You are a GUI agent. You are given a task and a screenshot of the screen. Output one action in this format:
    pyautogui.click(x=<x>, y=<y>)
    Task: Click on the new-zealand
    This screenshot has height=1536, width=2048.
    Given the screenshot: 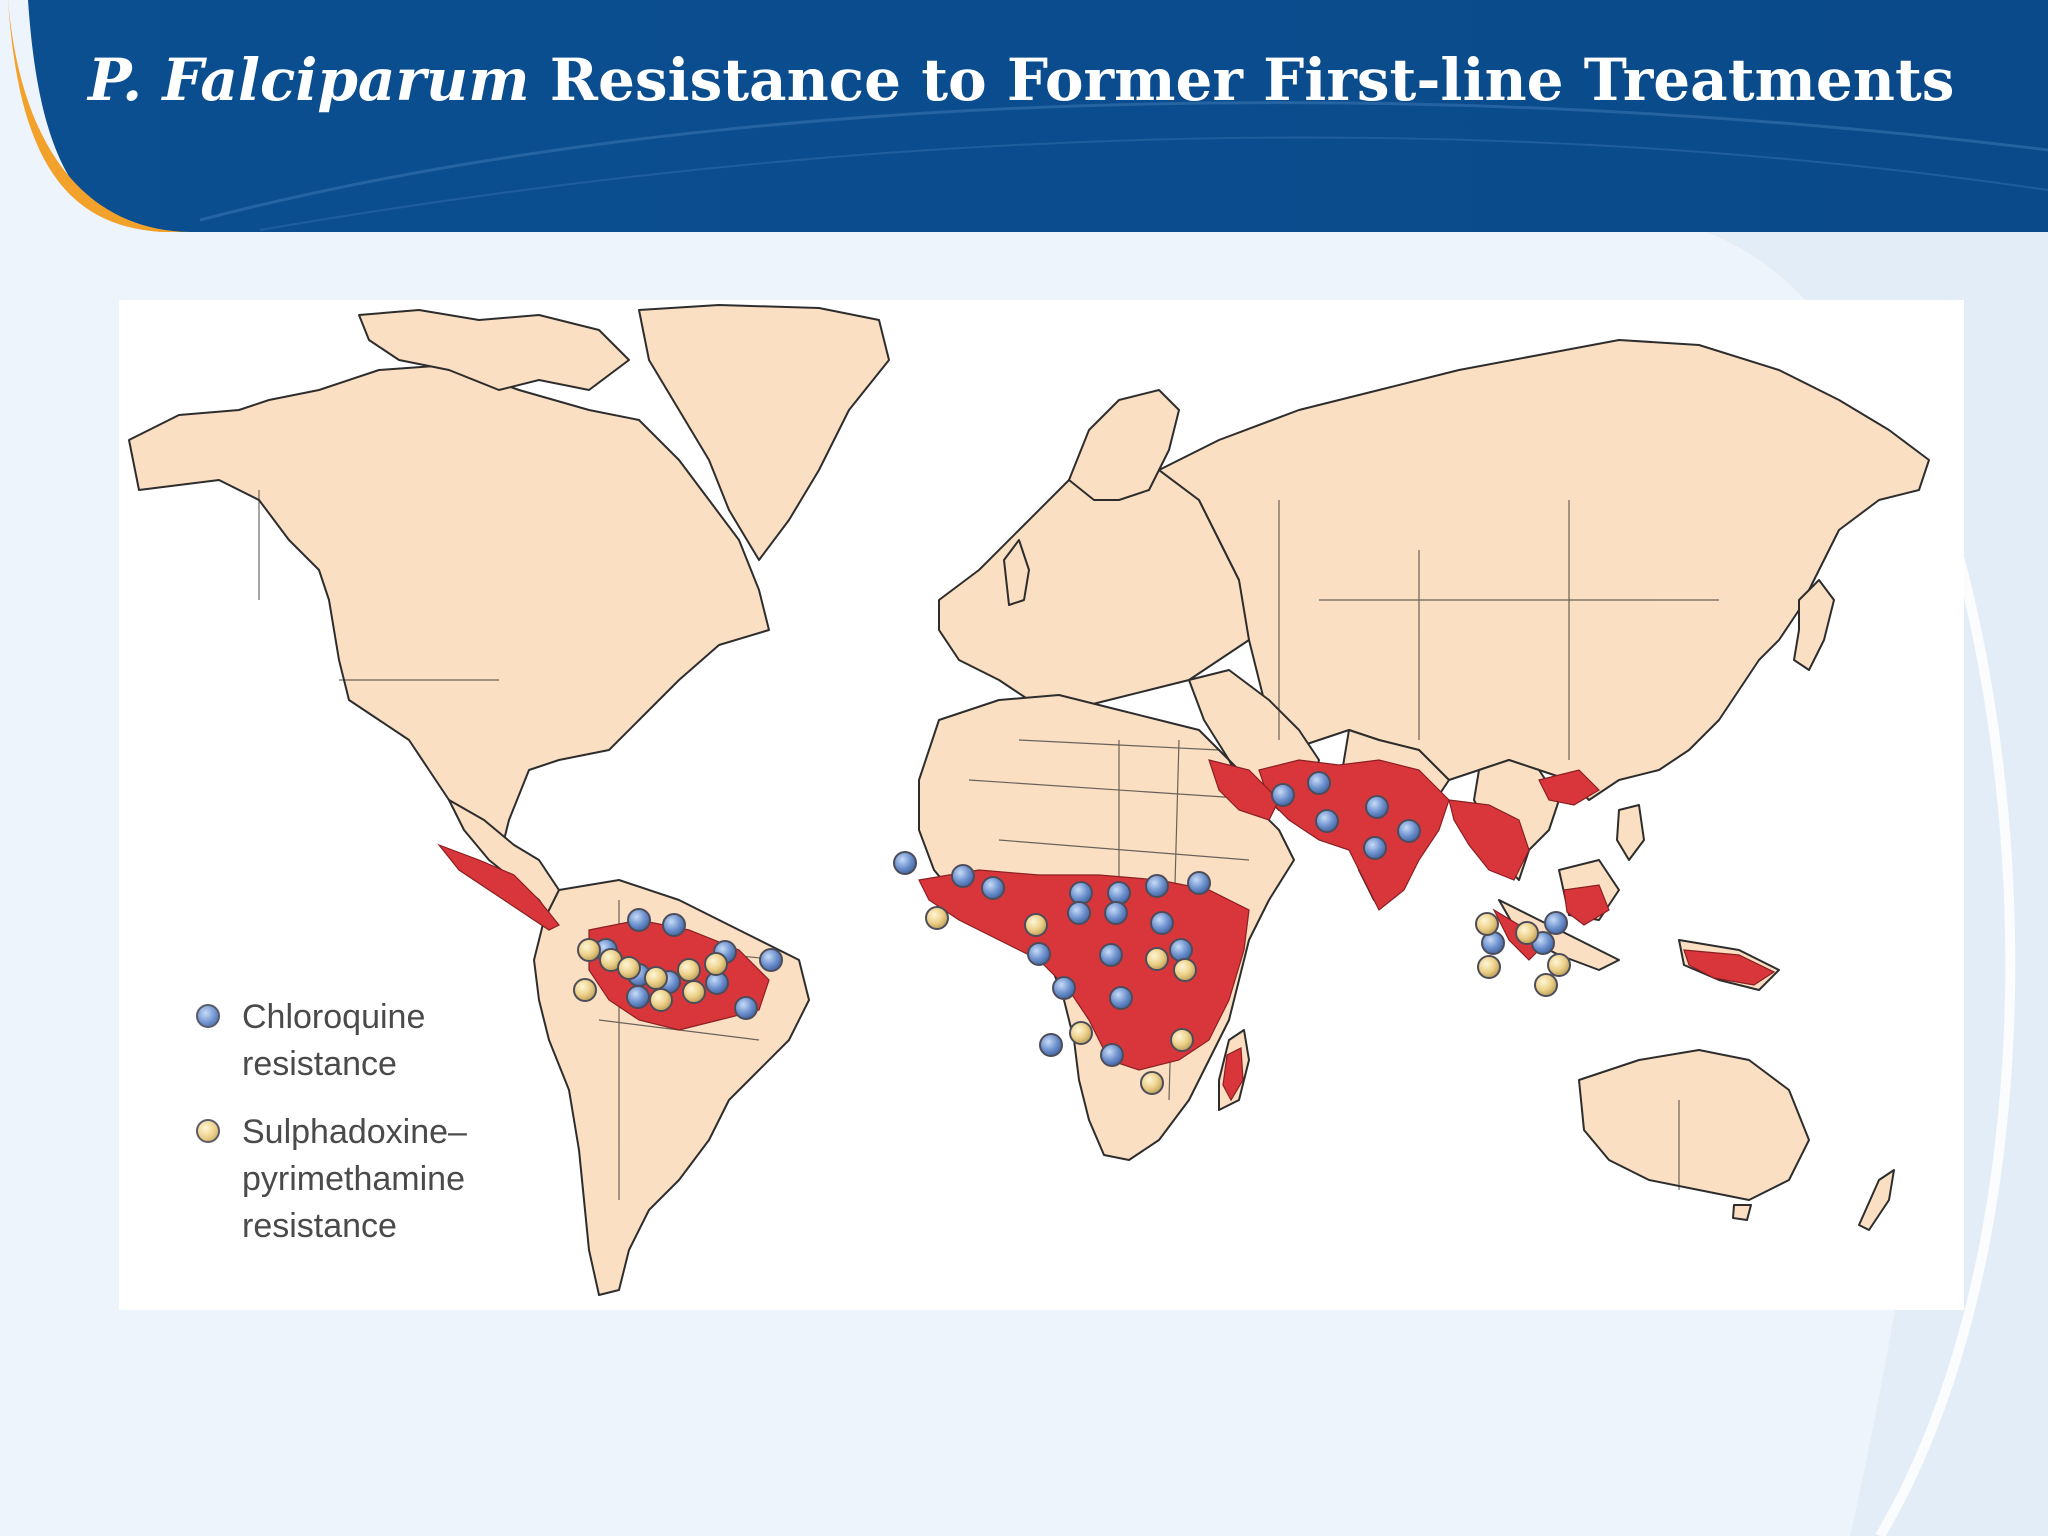 What is the action you would take?
    pyautogui.click(x=1876, y=1200)
    